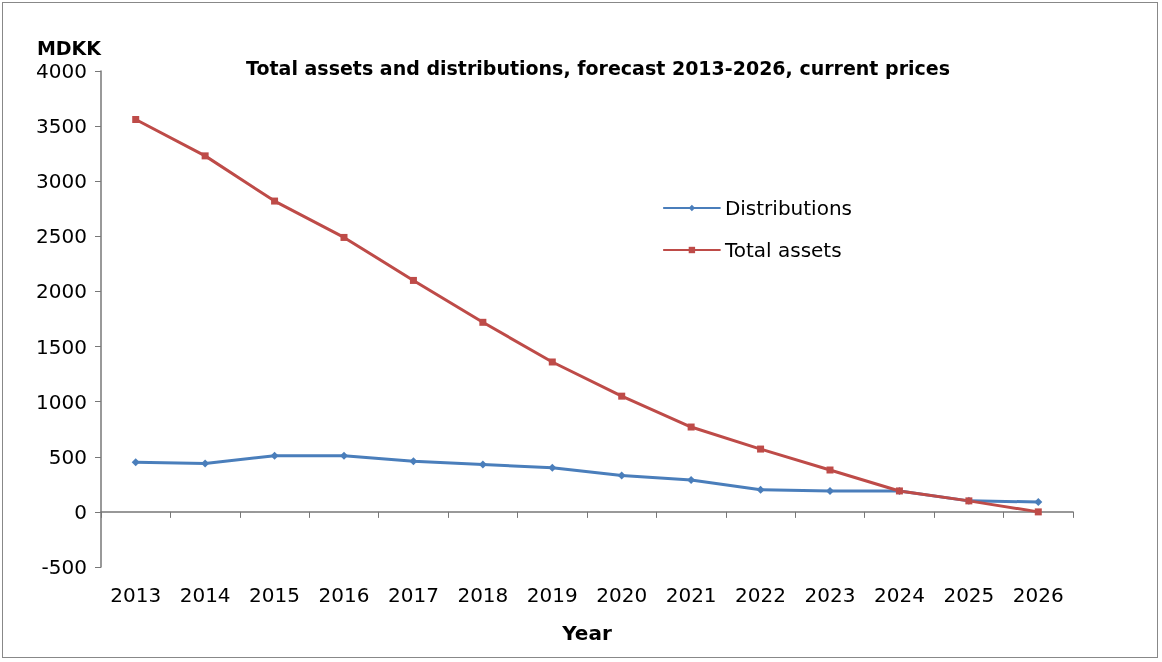 This screenshot has height=662, width=1162. What do you see at coordinates (344, 595) in the screenshot?
I see `x-tick-label: 2016` at bounding box center [344, 595].